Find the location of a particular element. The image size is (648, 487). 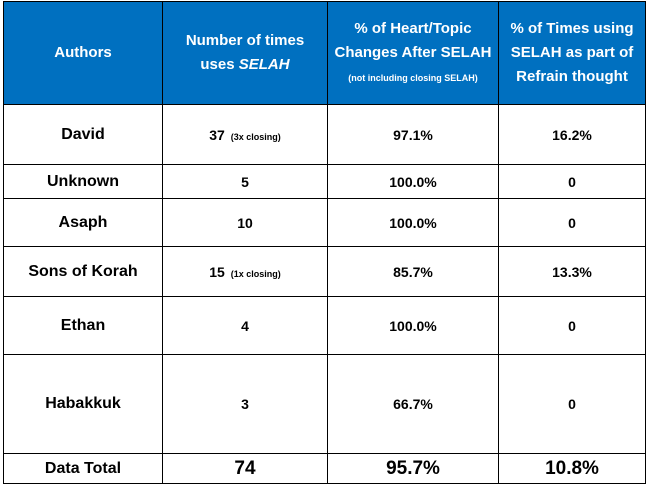

header-count-italic: SELAH is located at coordinates (264, 64).